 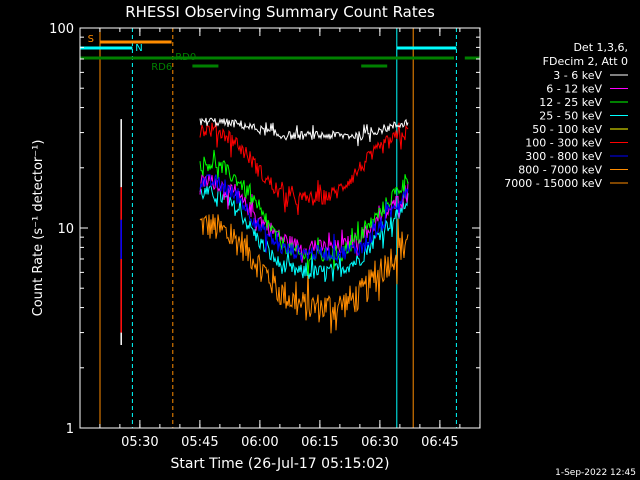 What do you see at coordinates (600, 47) in the screenshot?
I see `legend-header-0: Det 1,3,6,` at bounding box center [600, 47].